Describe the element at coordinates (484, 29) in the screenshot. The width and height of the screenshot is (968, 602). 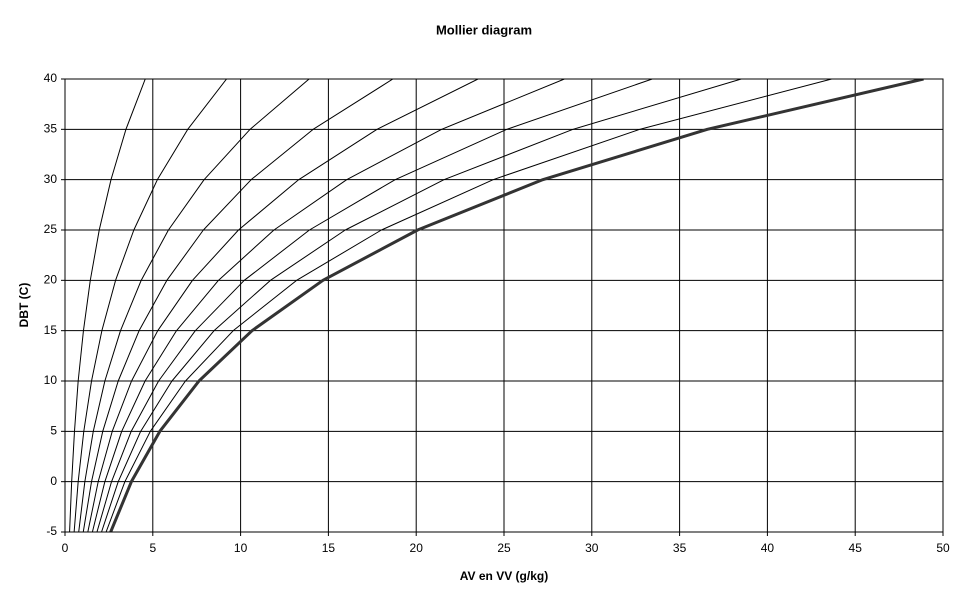
I see `chart-title: Mollier diagram` at that location.